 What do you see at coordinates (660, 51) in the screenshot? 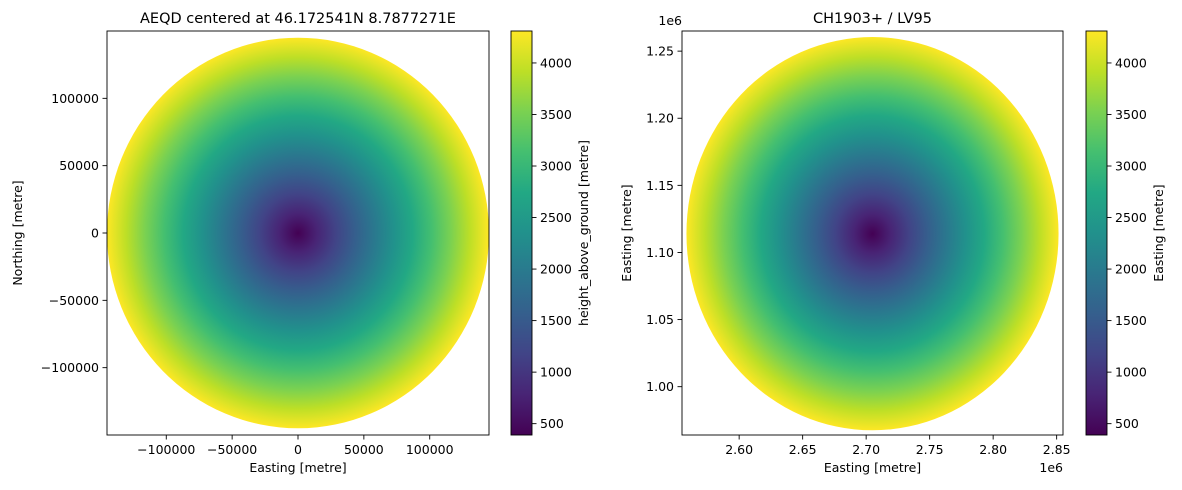
I see `y-tick-label: 1.25` at bounding box center [660, 51].